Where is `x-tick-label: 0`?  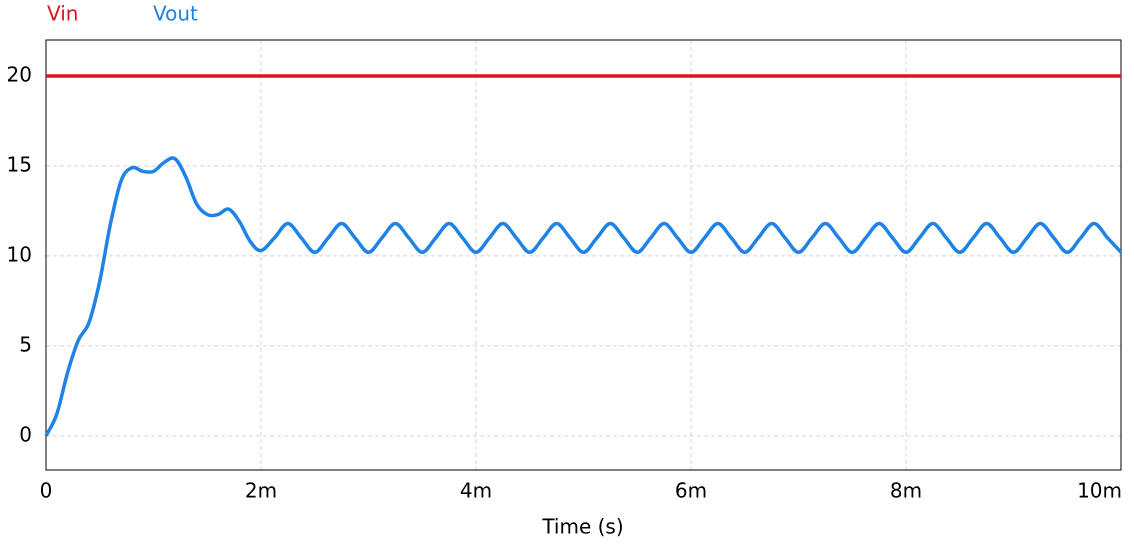 x-tick-label: 0 is located at coordinates (46, 491).